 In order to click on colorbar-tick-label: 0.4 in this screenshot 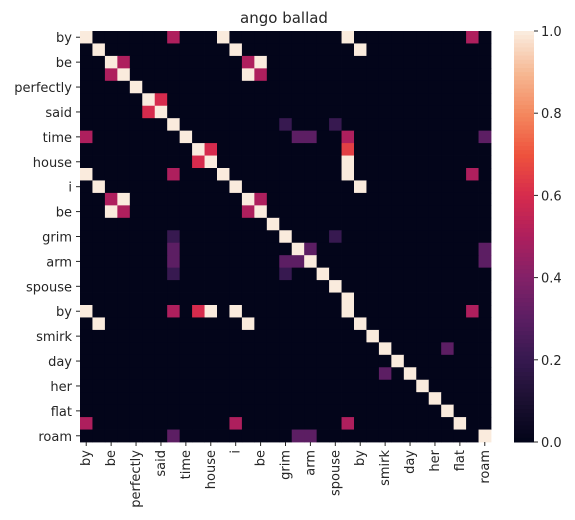, I will do `click(551, 279)`.